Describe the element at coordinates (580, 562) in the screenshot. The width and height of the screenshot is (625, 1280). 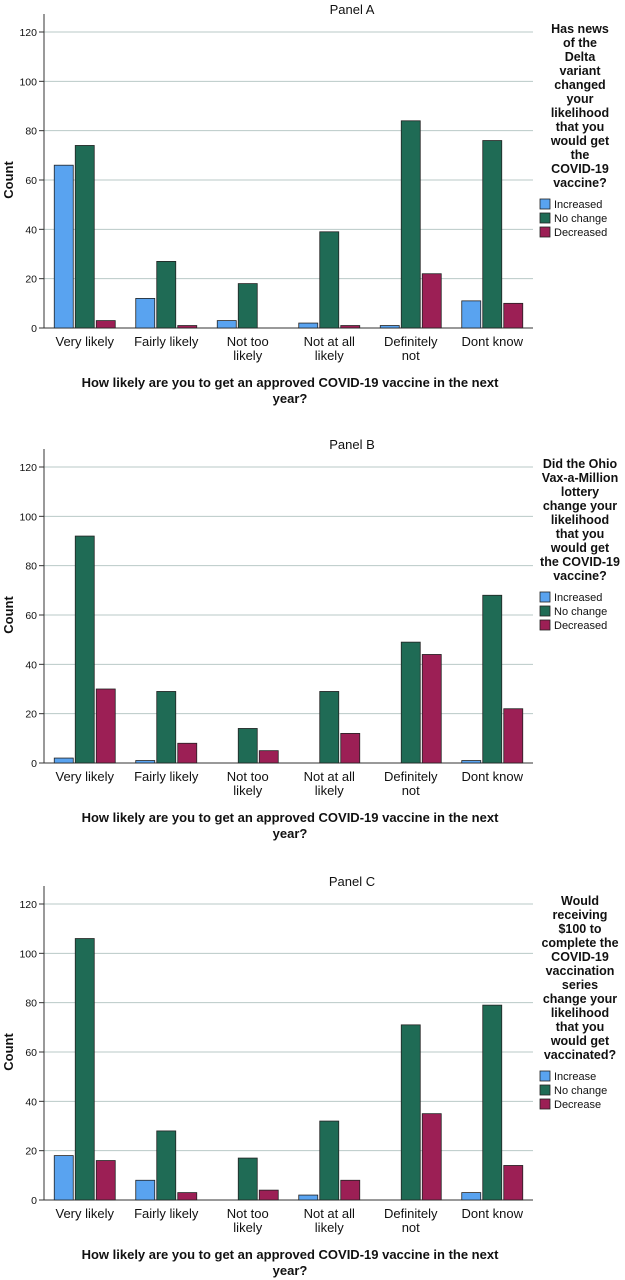
I see `legend-title: the COVID-19` at that location.